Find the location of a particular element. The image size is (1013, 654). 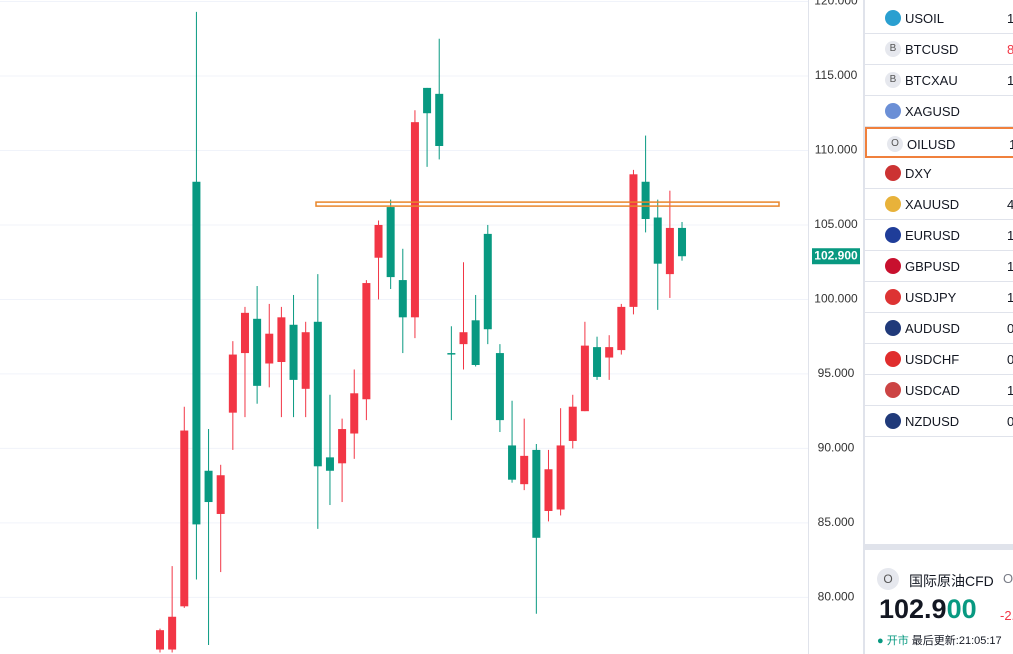

watchlist-row: O OILUSD 1 is located at coordinates (939, 142).